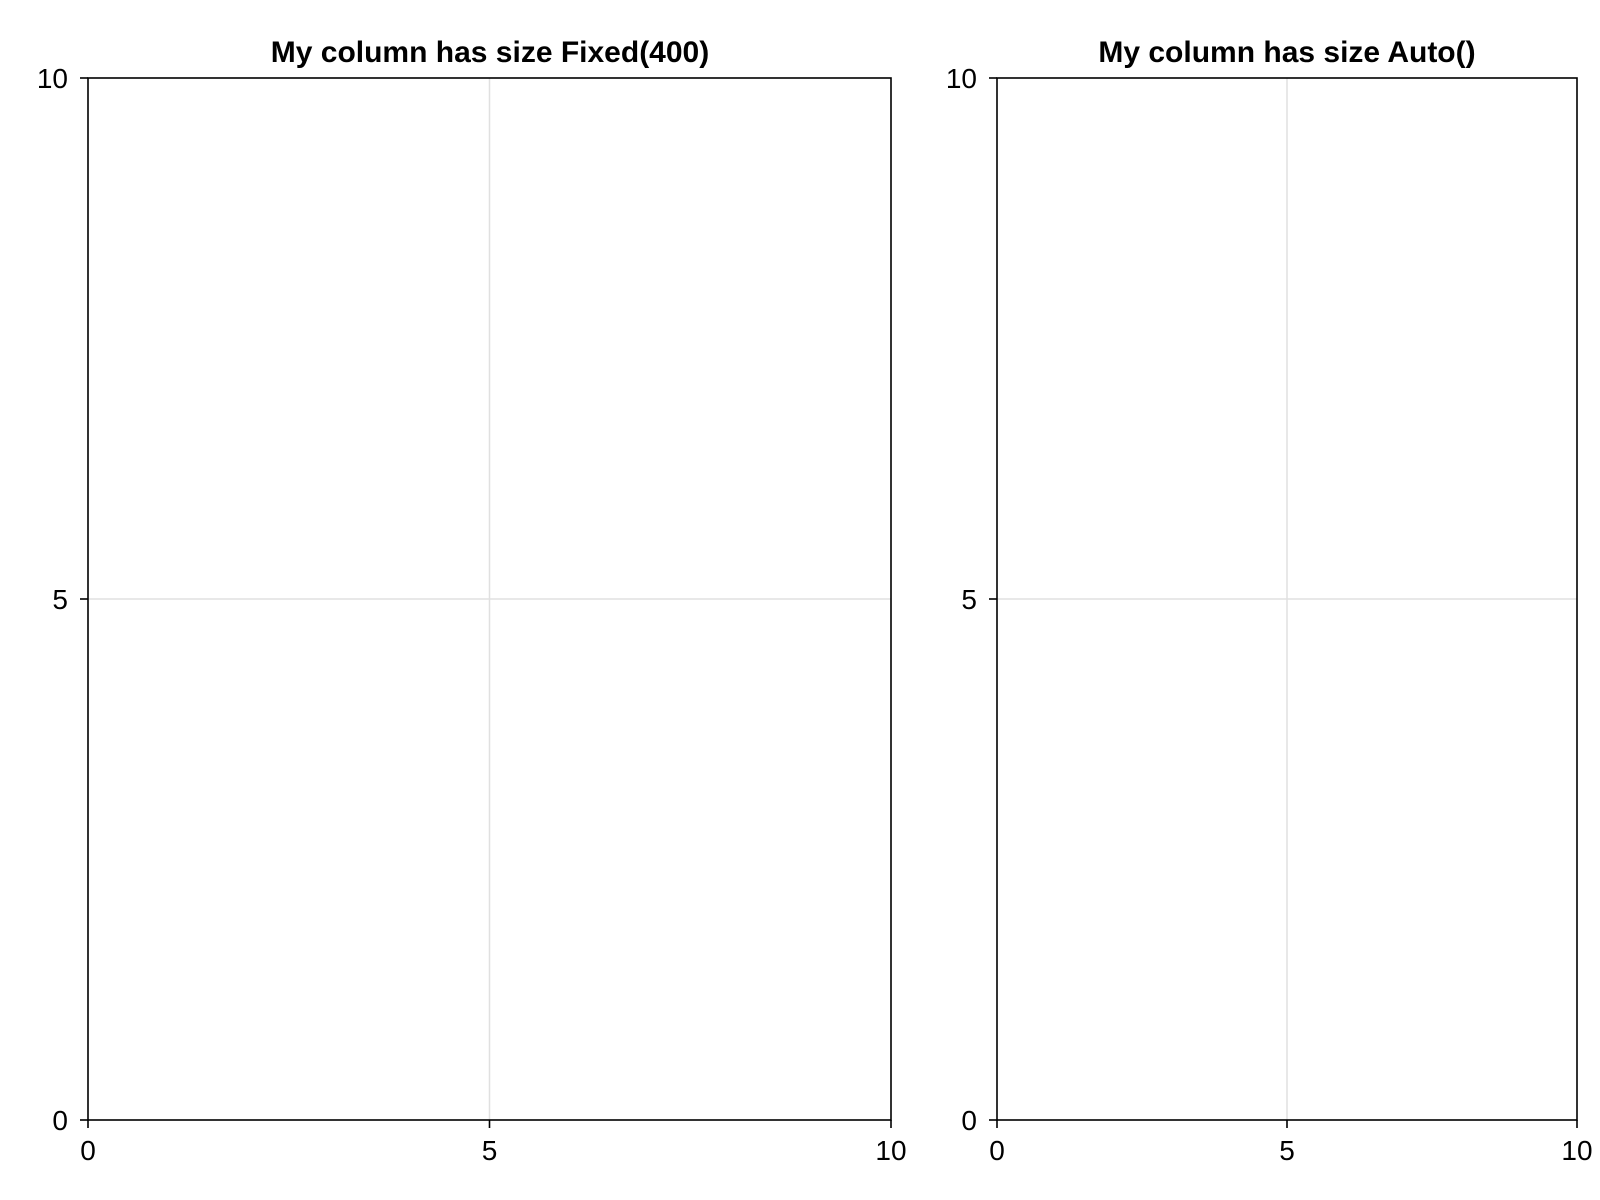 Image resolution: width=1600 pixels, height=1200 pixels. I want to click on plot-title: My column has size Auto(), so click(1286, 52).